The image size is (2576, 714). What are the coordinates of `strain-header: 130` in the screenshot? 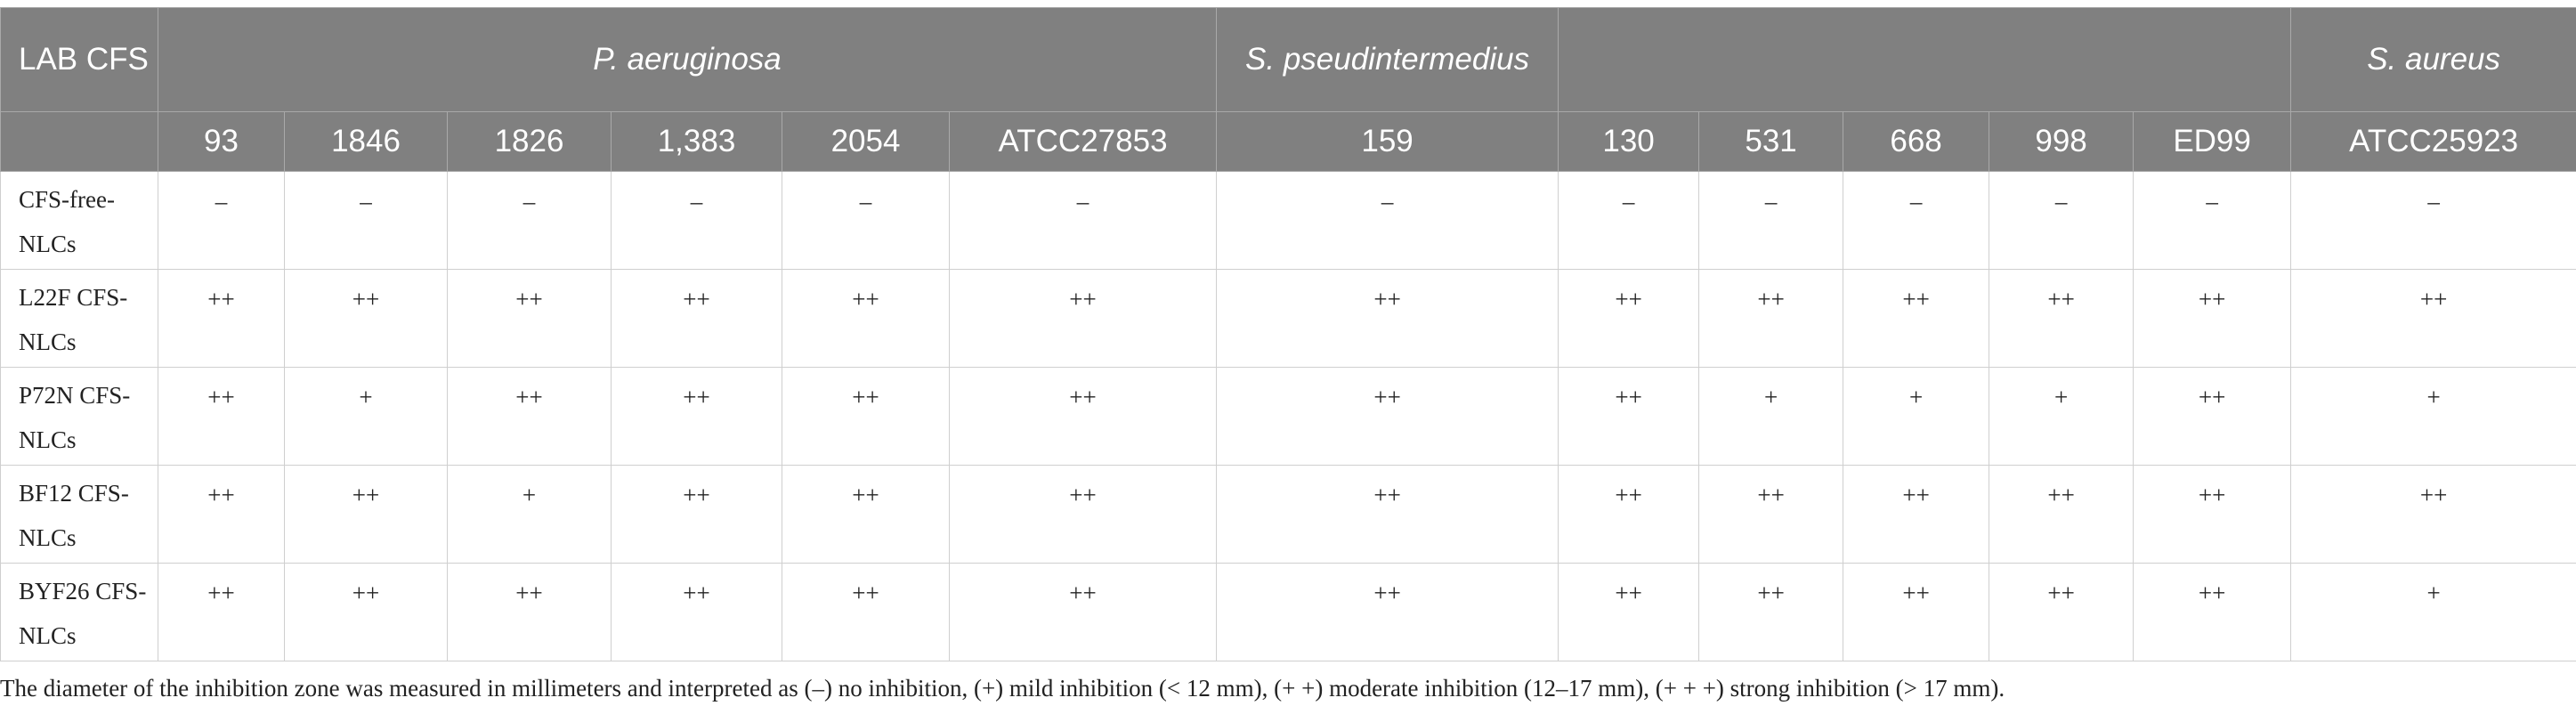 It's located at (1629, 141).